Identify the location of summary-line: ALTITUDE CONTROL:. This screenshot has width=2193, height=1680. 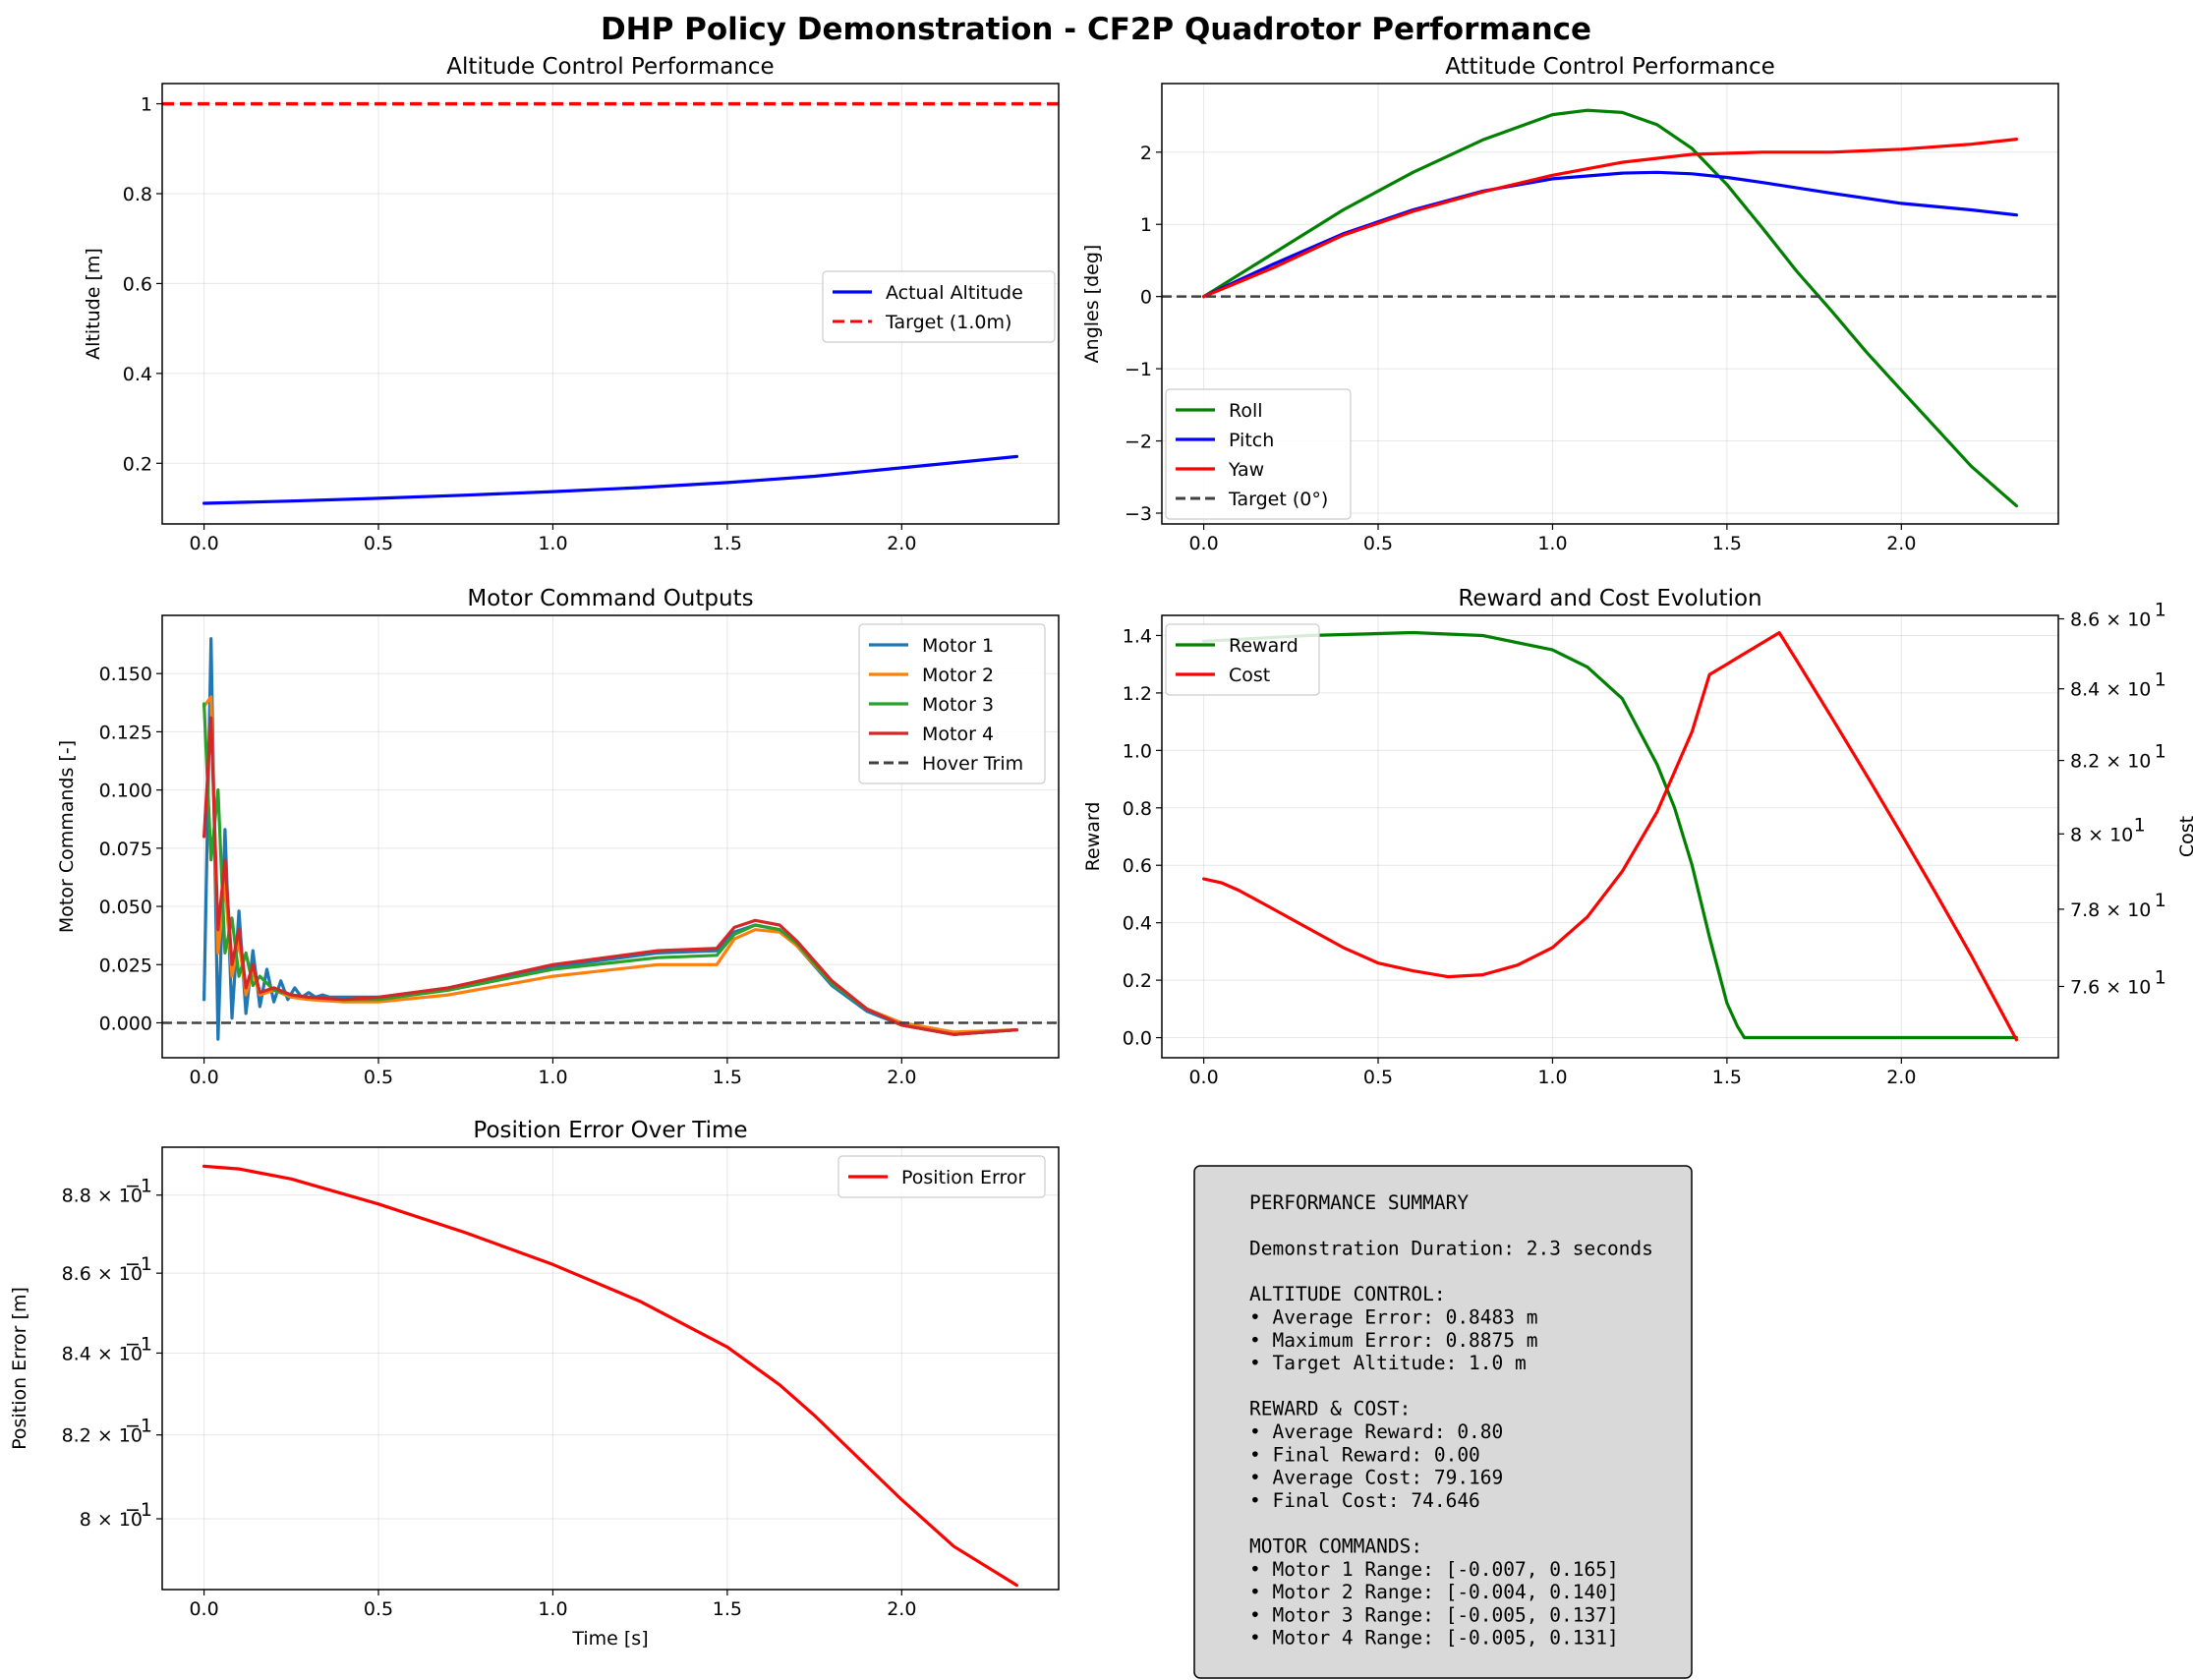
(1348, 1294).